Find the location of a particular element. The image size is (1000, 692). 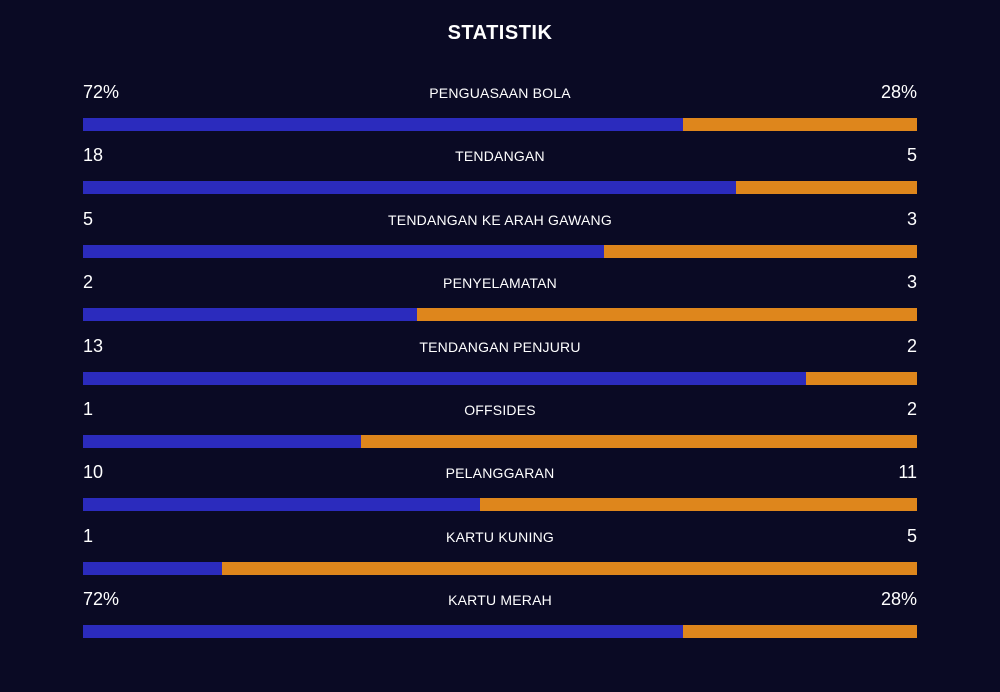

page-title: STATISTIK is located at coordinates (500, 33).